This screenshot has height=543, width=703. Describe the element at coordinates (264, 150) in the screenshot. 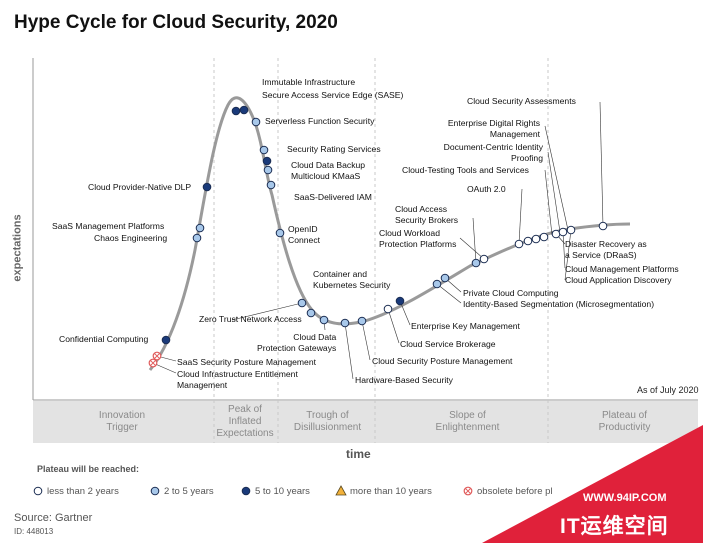

I see `marker-security-rating-services` at that location.